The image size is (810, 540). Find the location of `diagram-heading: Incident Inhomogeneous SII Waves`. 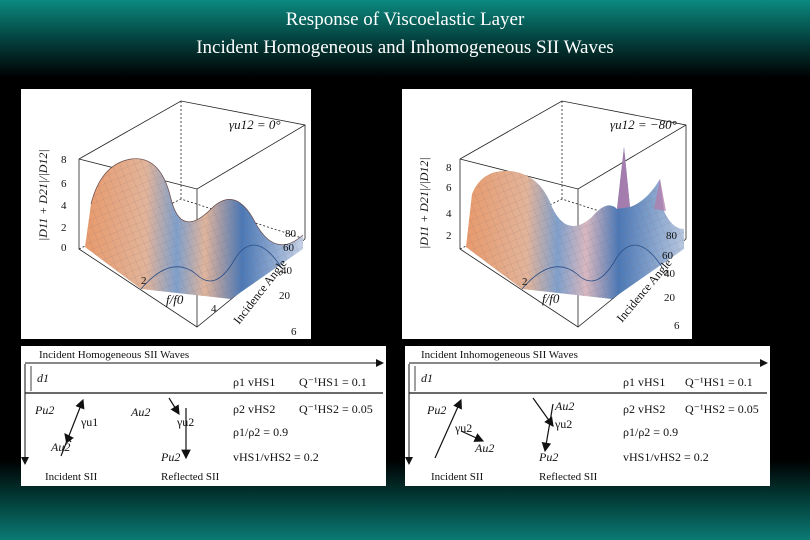

diagram-heading: Incident Inhomogeneous SII Waves is located at coordinates (499, 355).